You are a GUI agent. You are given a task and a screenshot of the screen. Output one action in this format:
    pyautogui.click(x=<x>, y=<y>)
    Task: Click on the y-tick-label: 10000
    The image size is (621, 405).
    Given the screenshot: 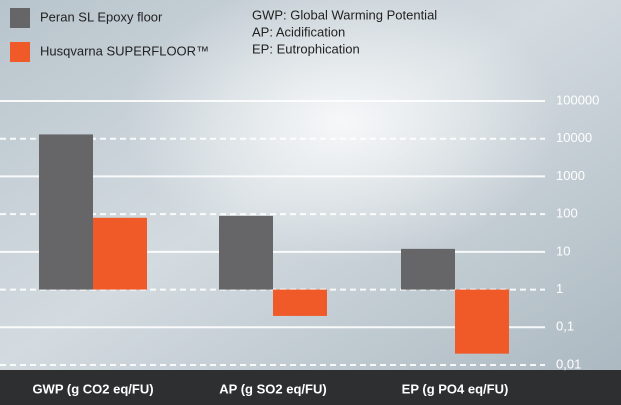 What is the action you would take?
    pyautogui.click(x=574, y=137)
    